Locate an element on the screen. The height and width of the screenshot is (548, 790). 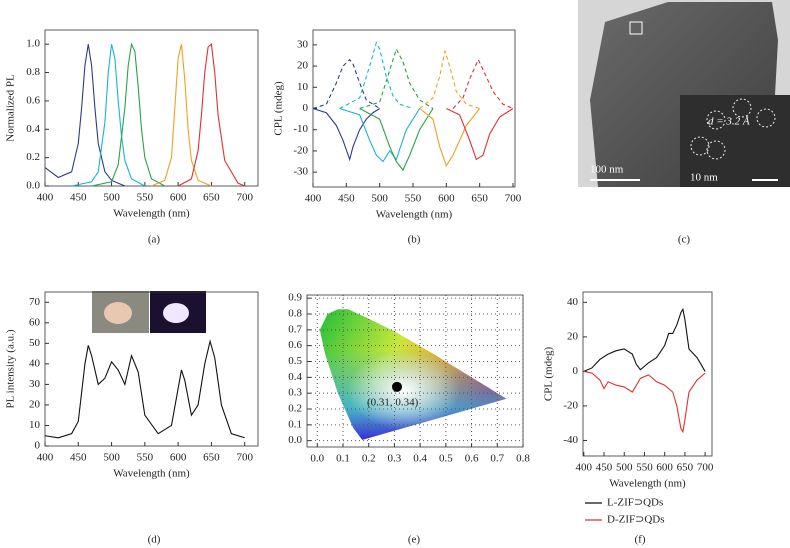
x-tick-label: 0.8 is located at coordinates (523, 459).